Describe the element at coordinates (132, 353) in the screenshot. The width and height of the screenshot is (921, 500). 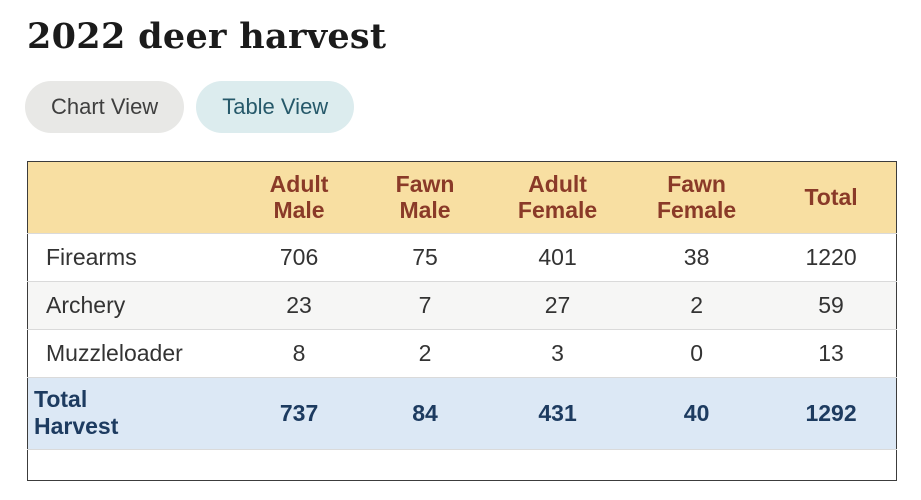
I see `row-label: Muzzleloader` at that location.